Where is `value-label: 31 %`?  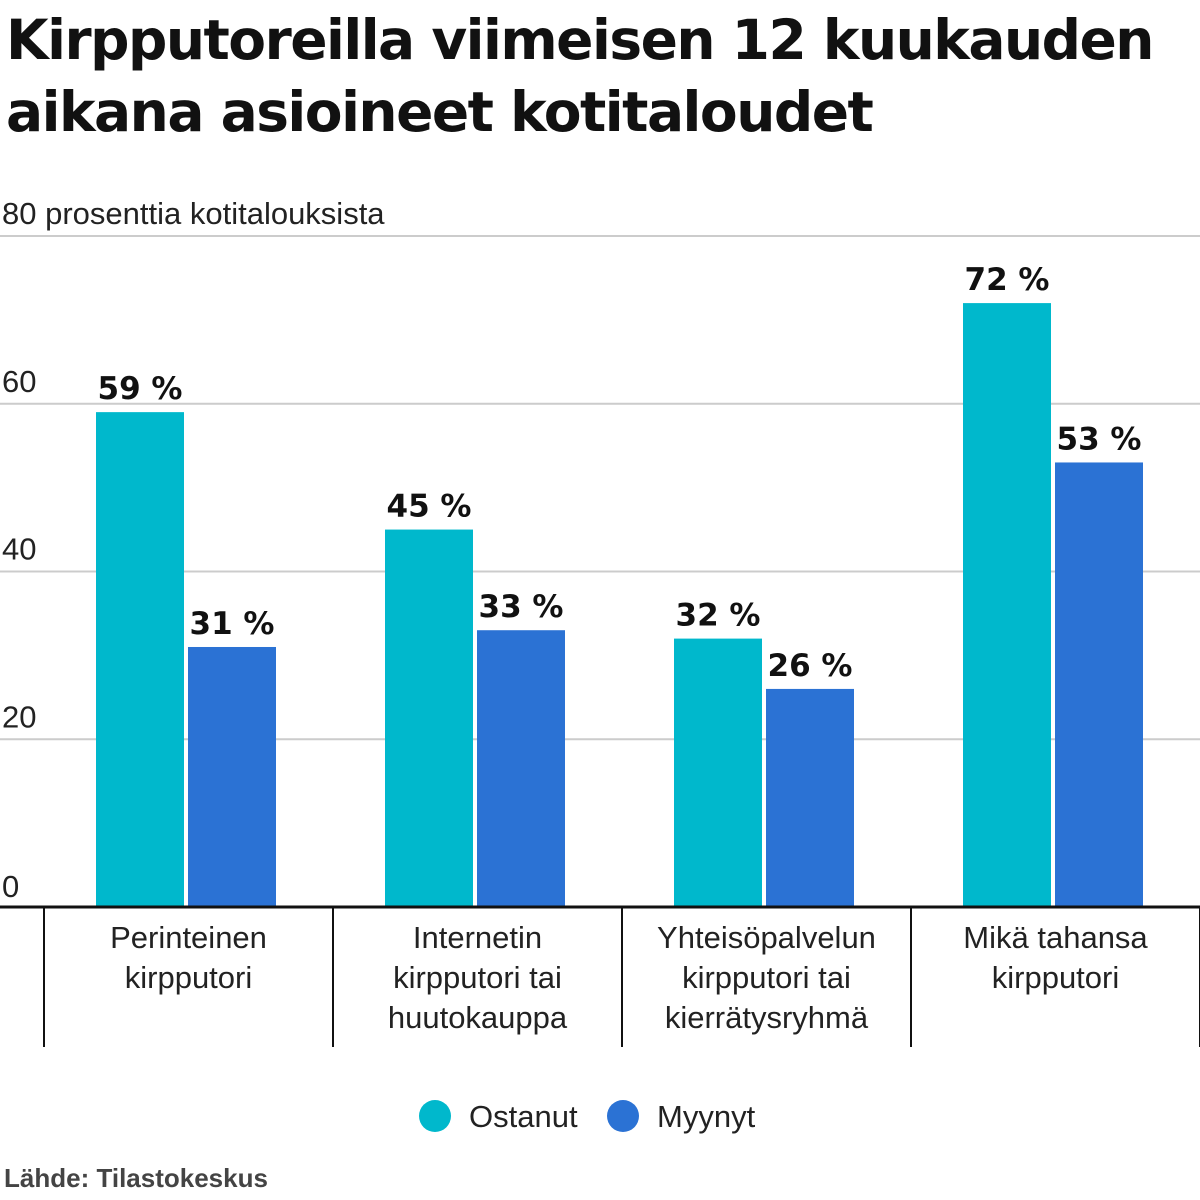 value-label: 31 % is located at coordinates (232, 624).